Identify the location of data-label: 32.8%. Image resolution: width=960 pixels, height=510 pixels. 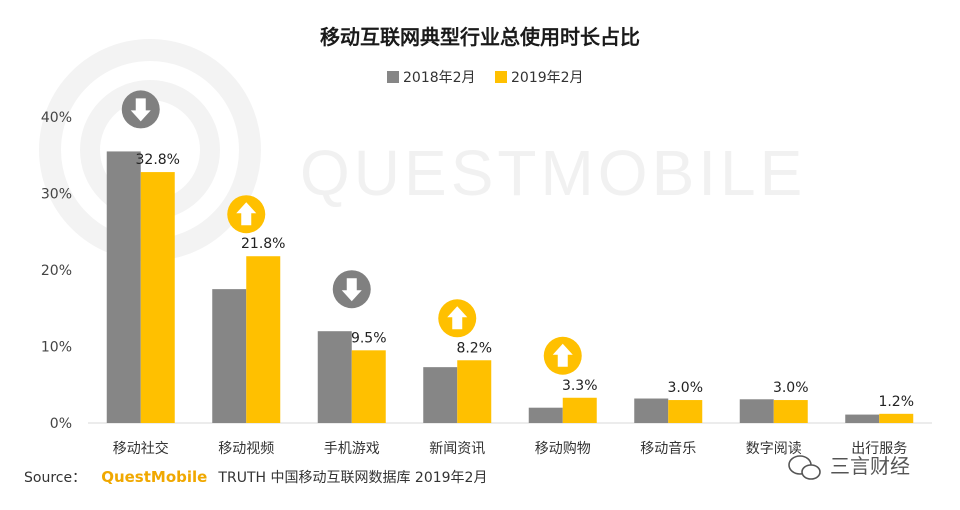
(158, 160).